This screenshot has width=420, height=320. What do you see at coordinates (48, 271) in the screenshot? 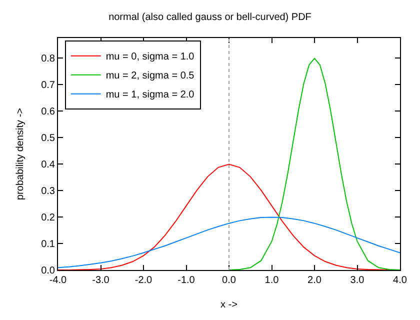
I see `y-tick-label: 0.0` at bounding box center [48, 271].